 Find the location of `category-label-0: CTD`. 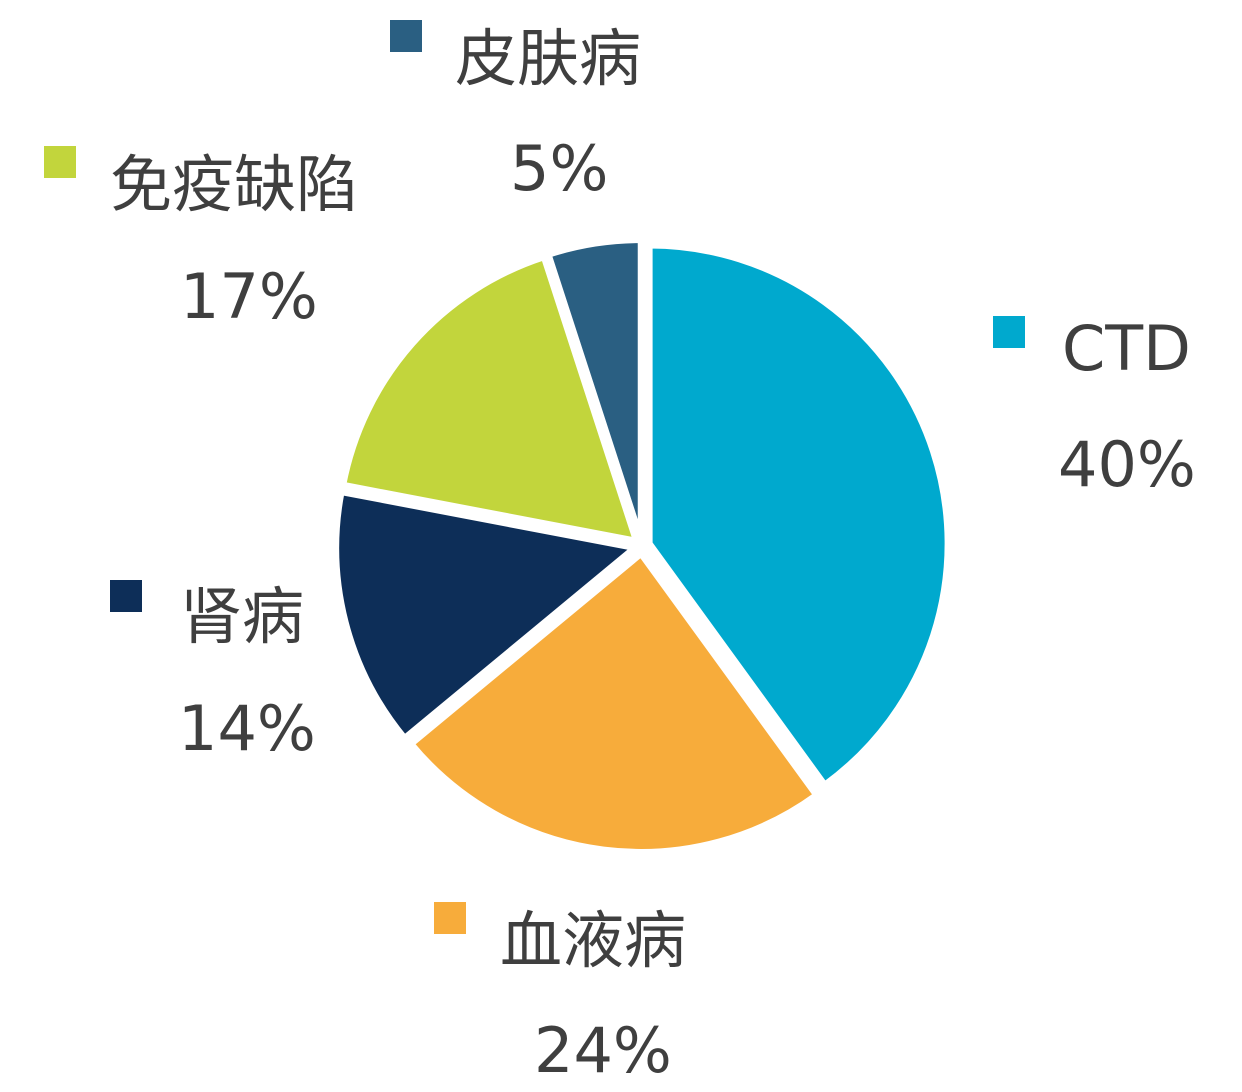

category-label-0: CTD is located at coordinates (1126, 348).